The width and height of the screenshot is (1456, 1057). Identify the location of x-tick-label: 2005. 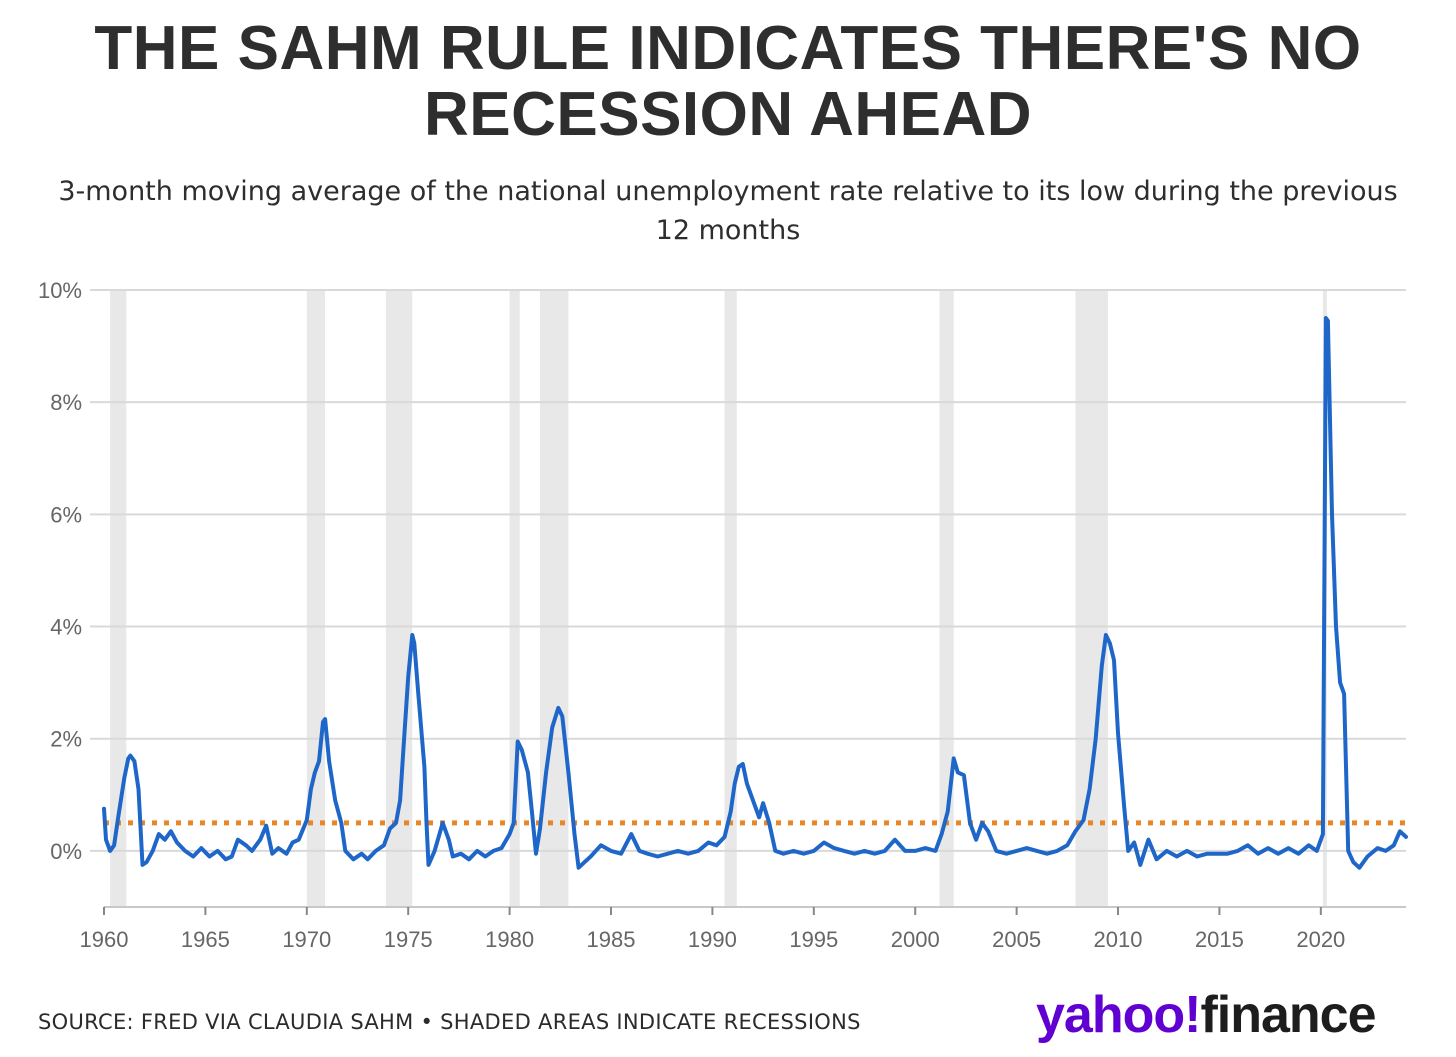
(1016, 939).